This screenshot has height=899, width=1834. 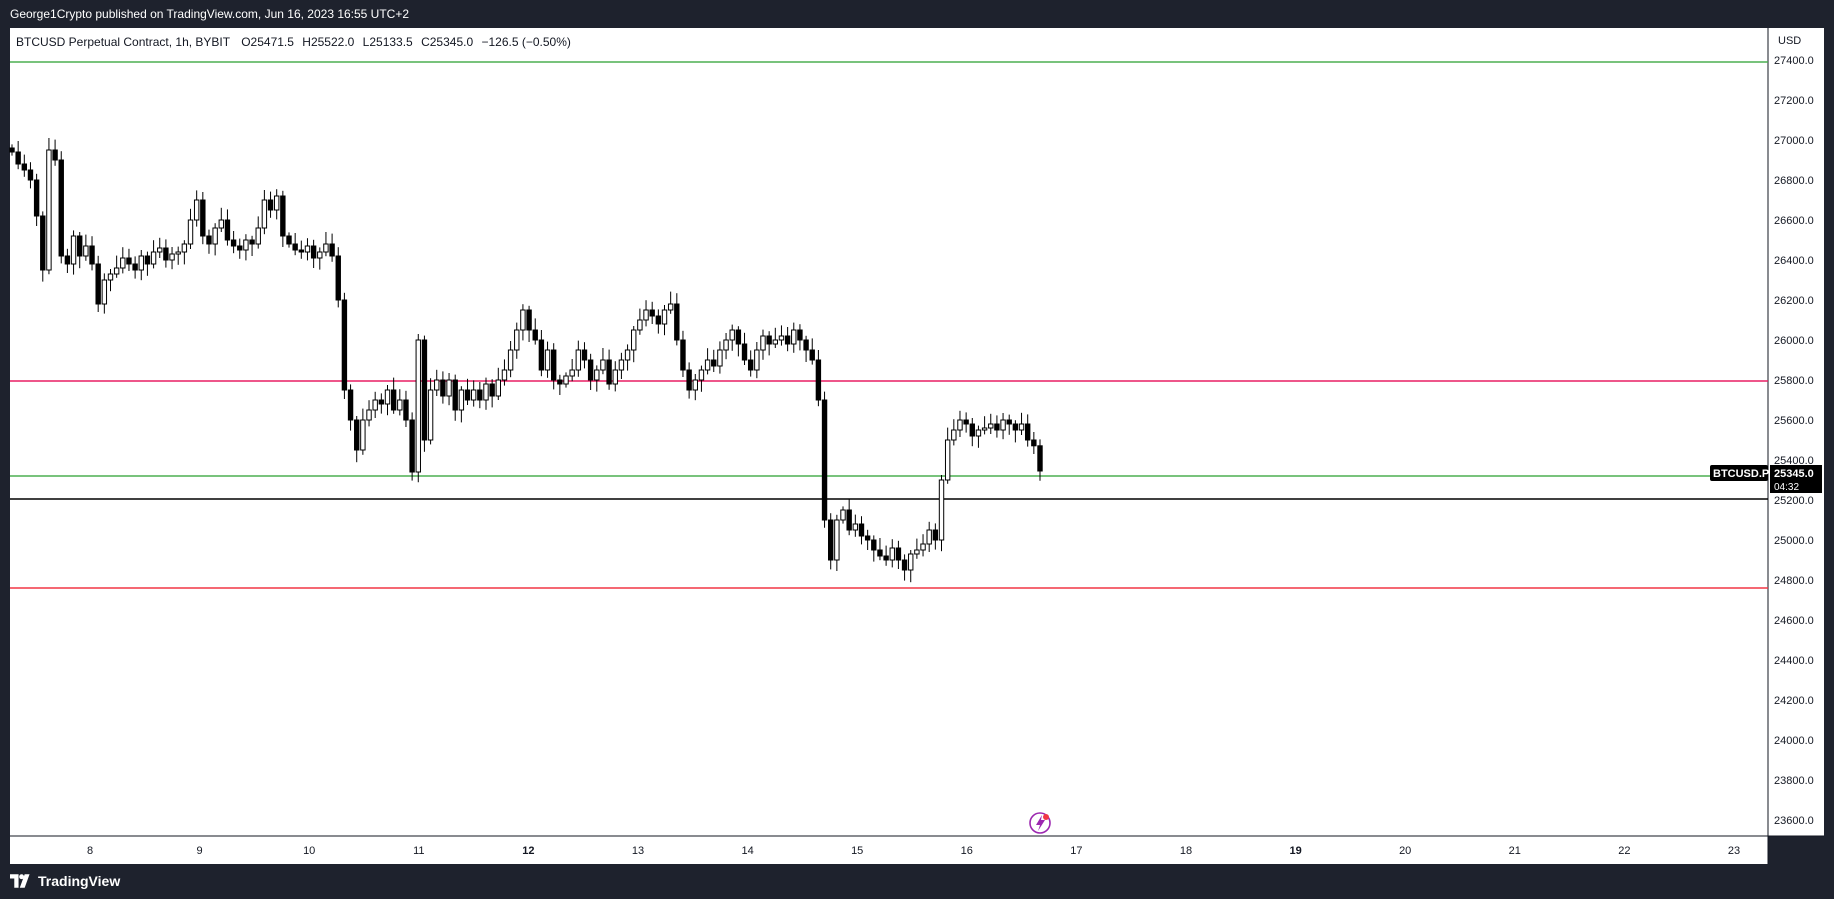 What do you see at coordinates (65, 881) in the screenshot?
I see `tradingview-brand: TradingView` at bounding box center [65, 881].